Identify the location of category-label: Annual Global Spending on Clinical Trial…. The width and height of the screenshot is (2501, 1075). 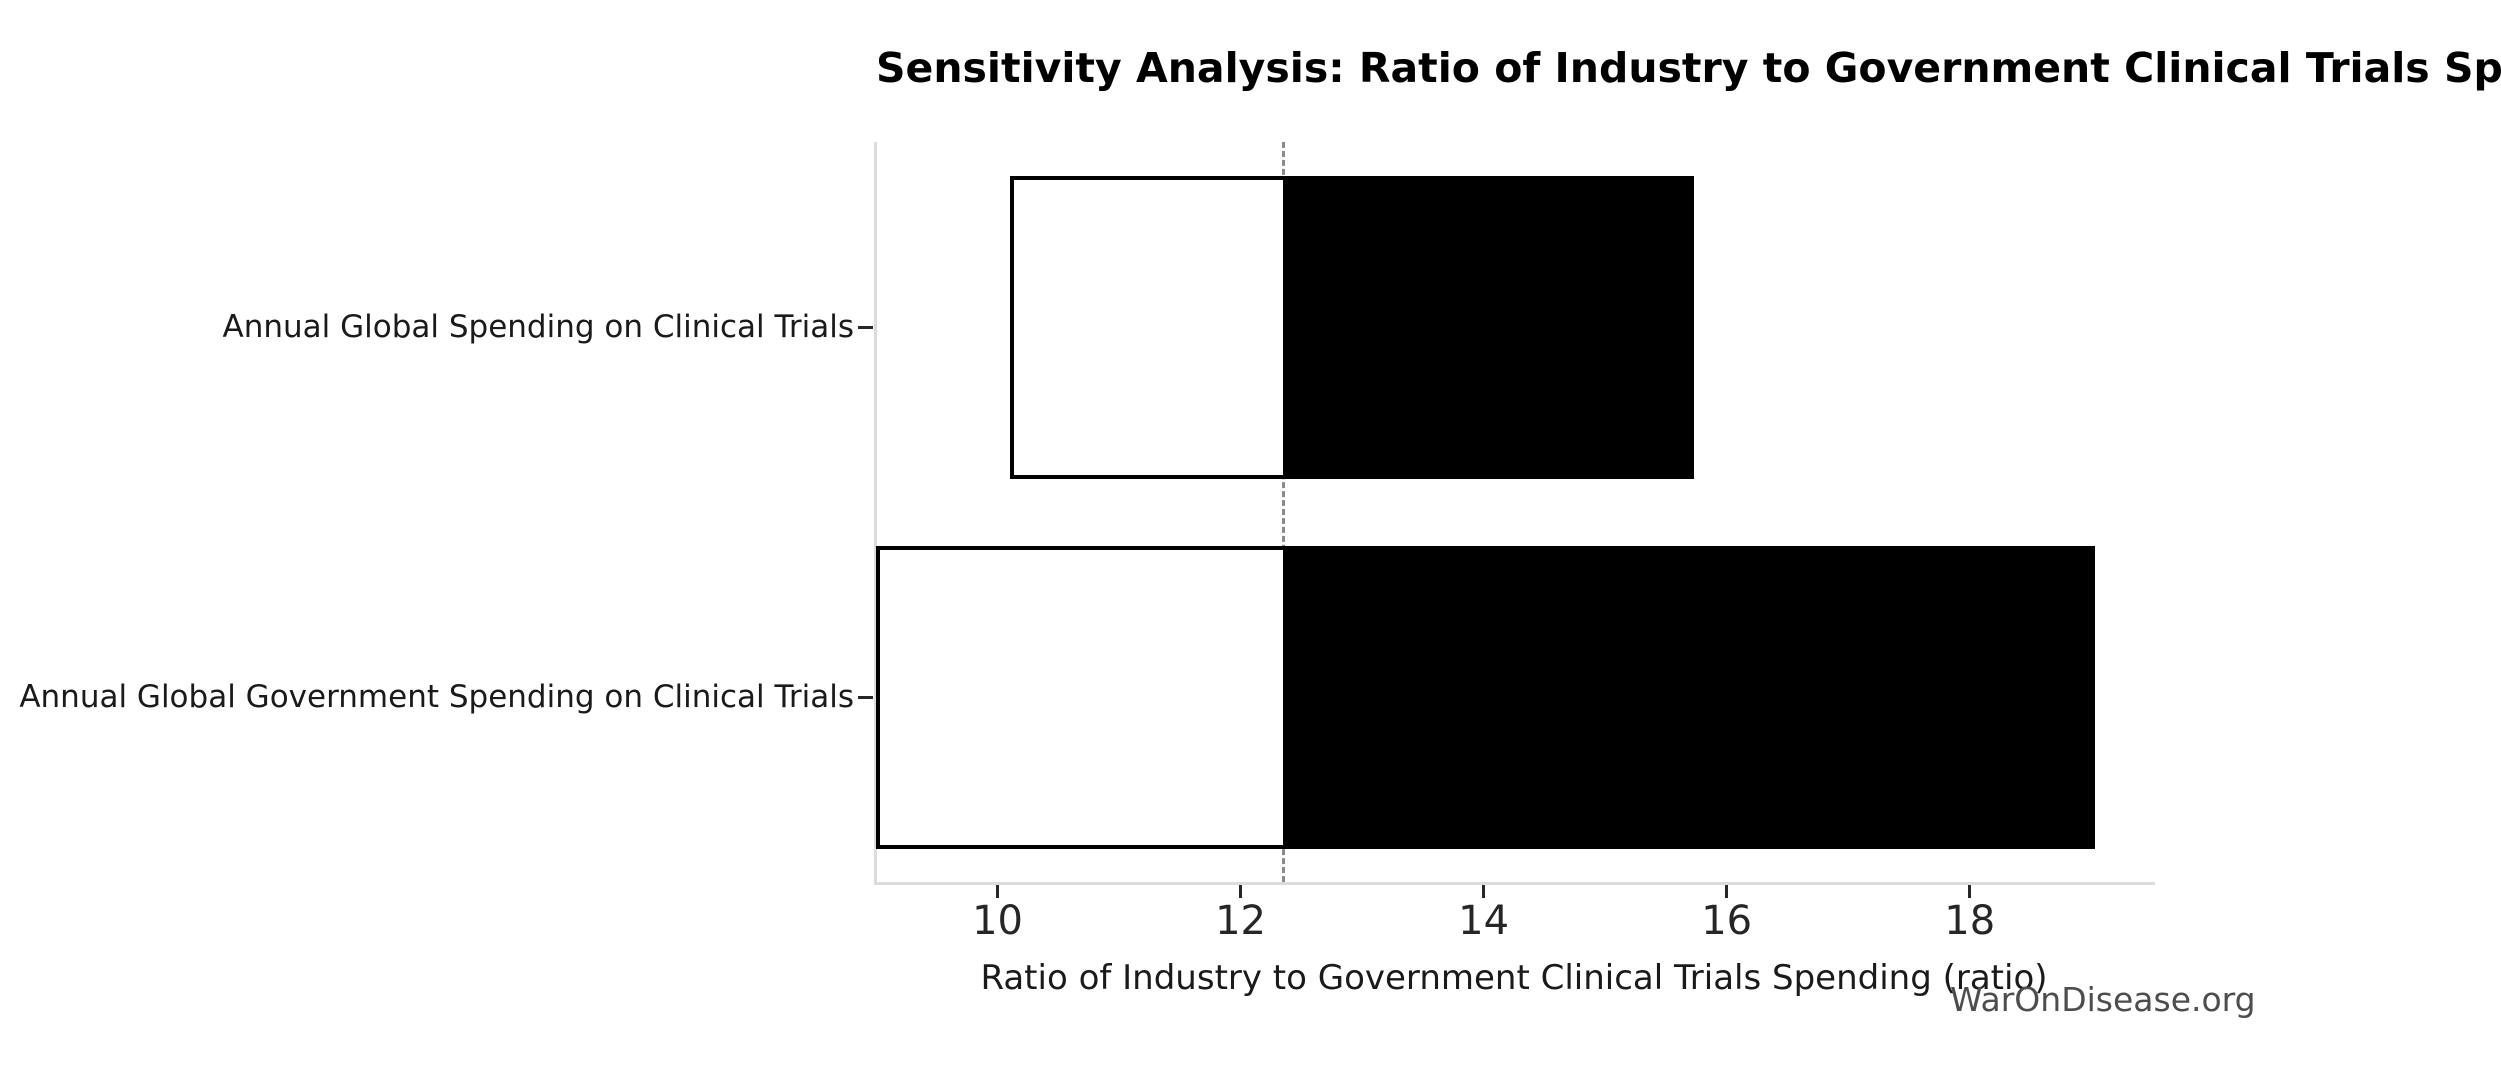
(538, 327).